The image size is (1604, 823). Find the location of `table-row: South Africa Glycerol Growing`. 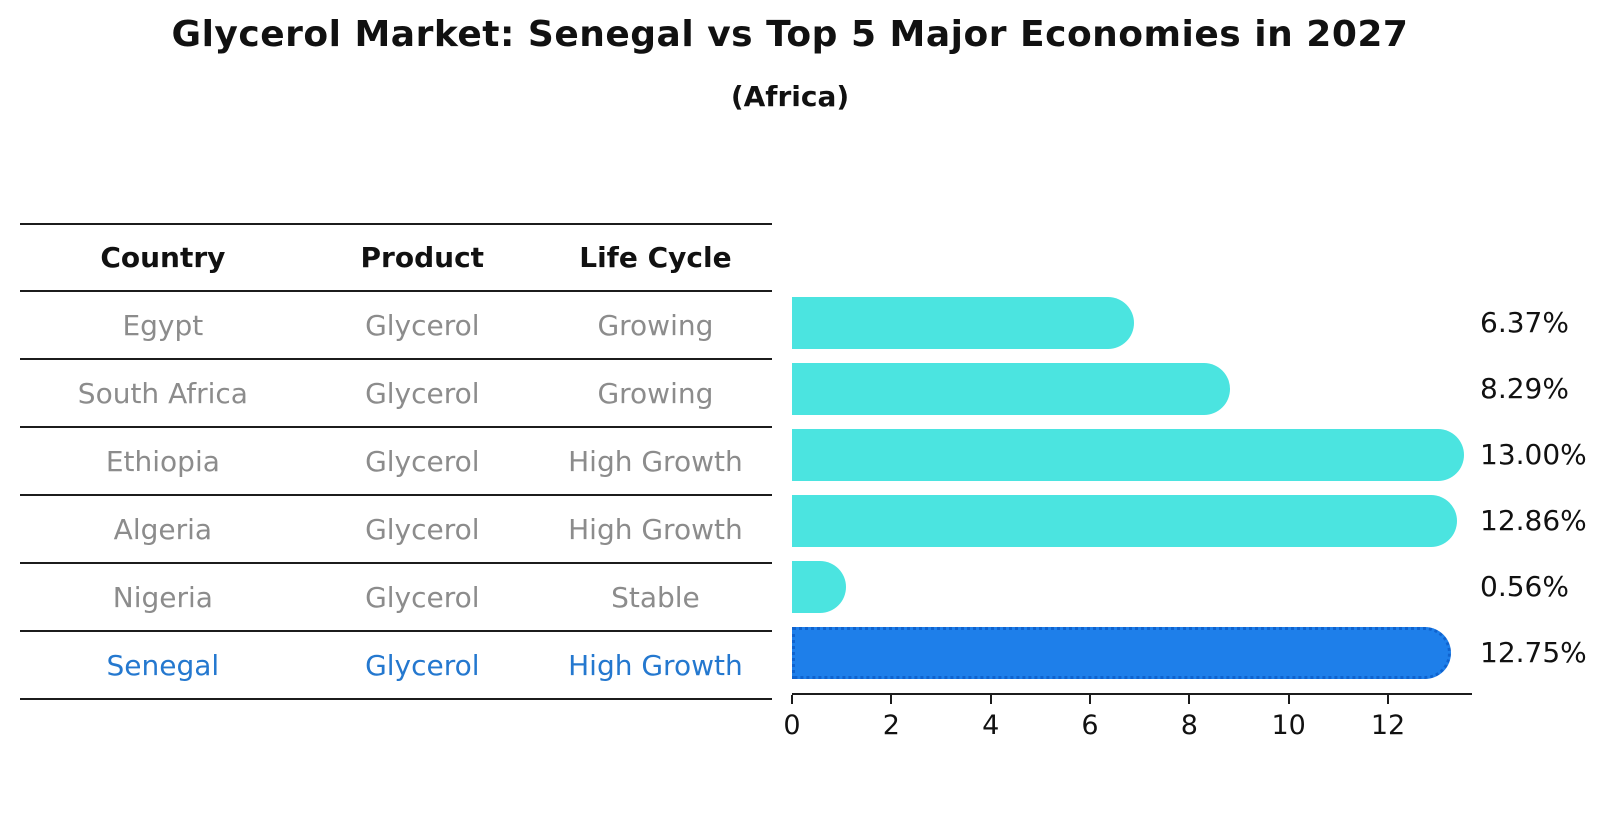

table-row: South Africa Glycerol Growing is located at coordinates (396, 394).